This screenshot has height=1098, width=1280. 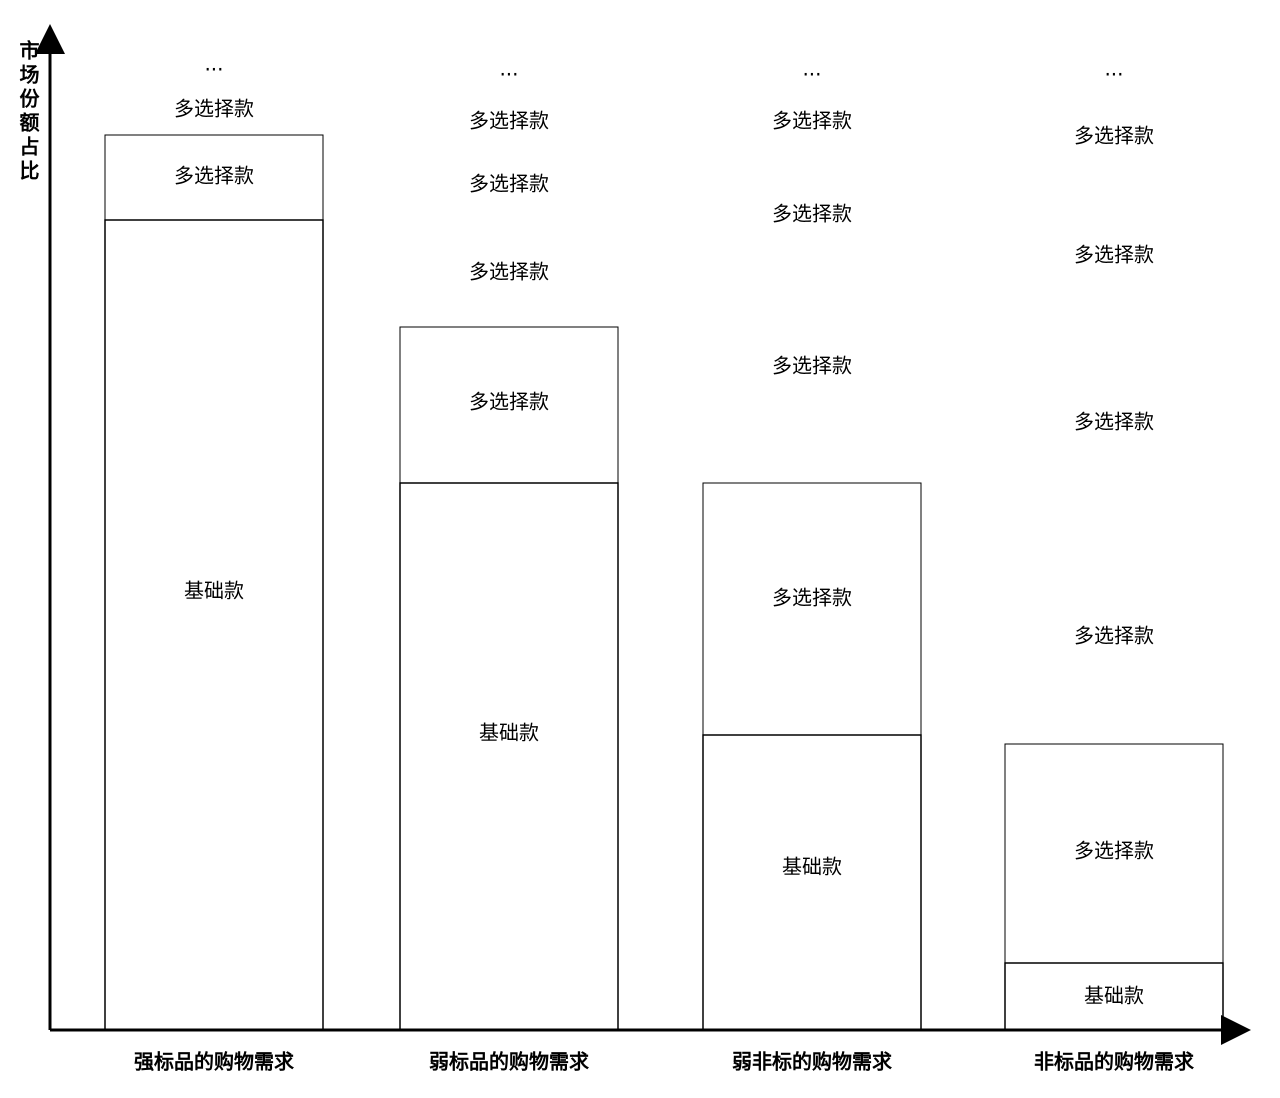 What do you see at coordinates (28, 112) in the screenshot?
I see `y-axis-label: 市场份额占比` at bounding box center [28, 112].